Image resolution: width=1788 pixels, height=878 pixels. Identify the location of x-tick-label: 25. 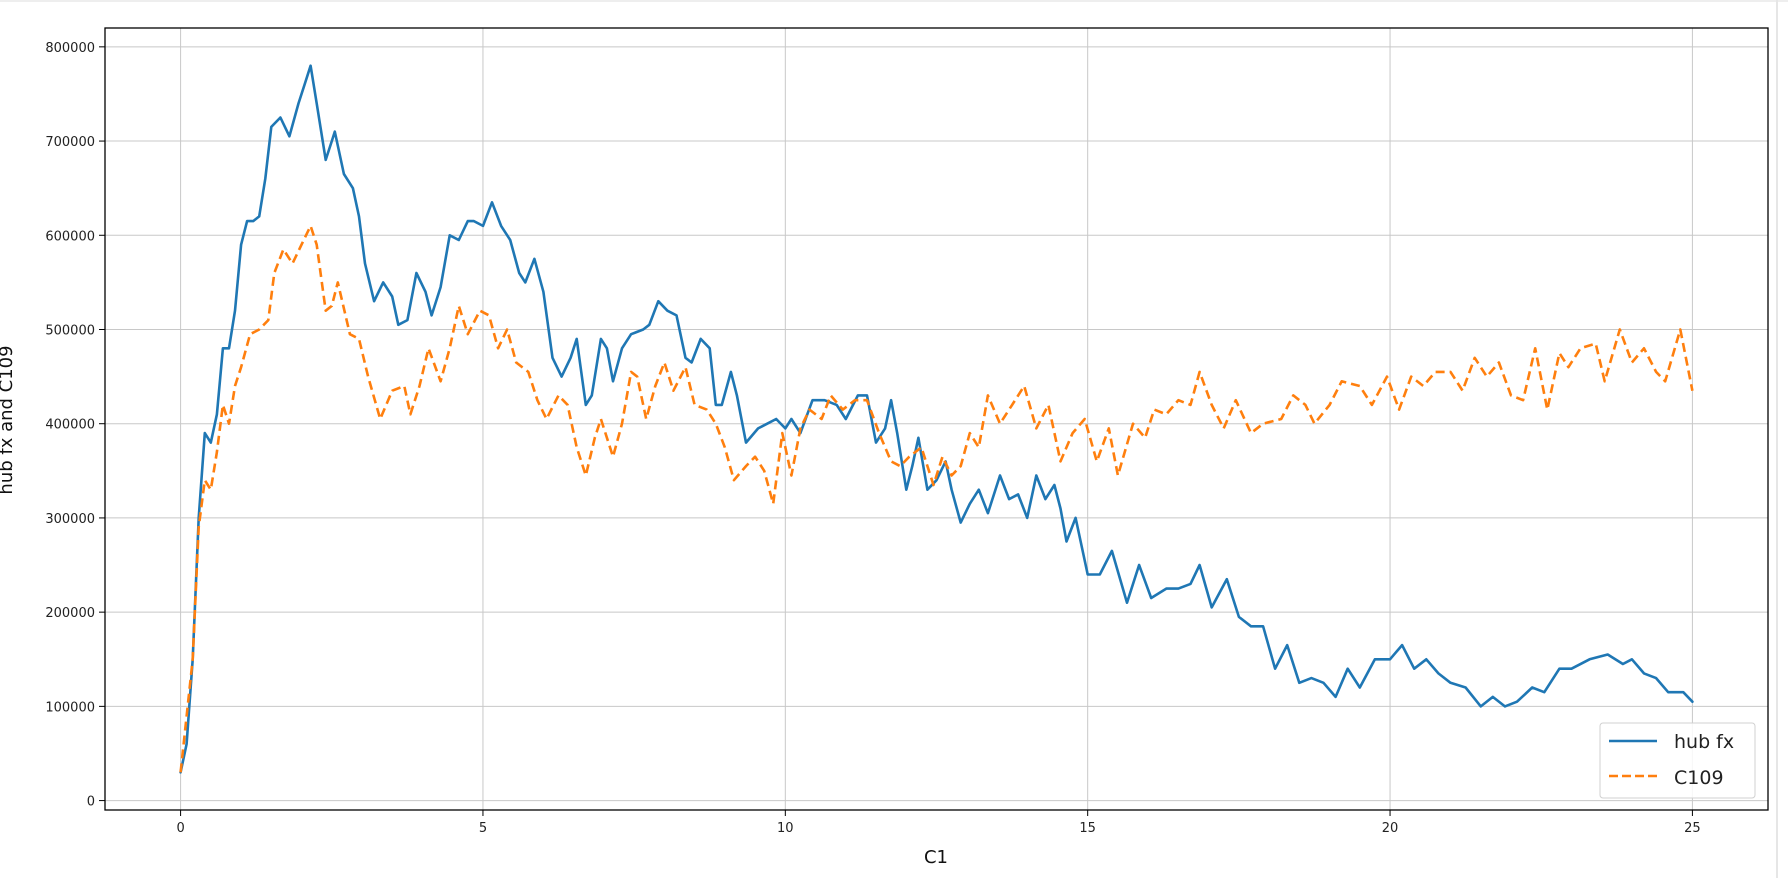
(1692, 828).